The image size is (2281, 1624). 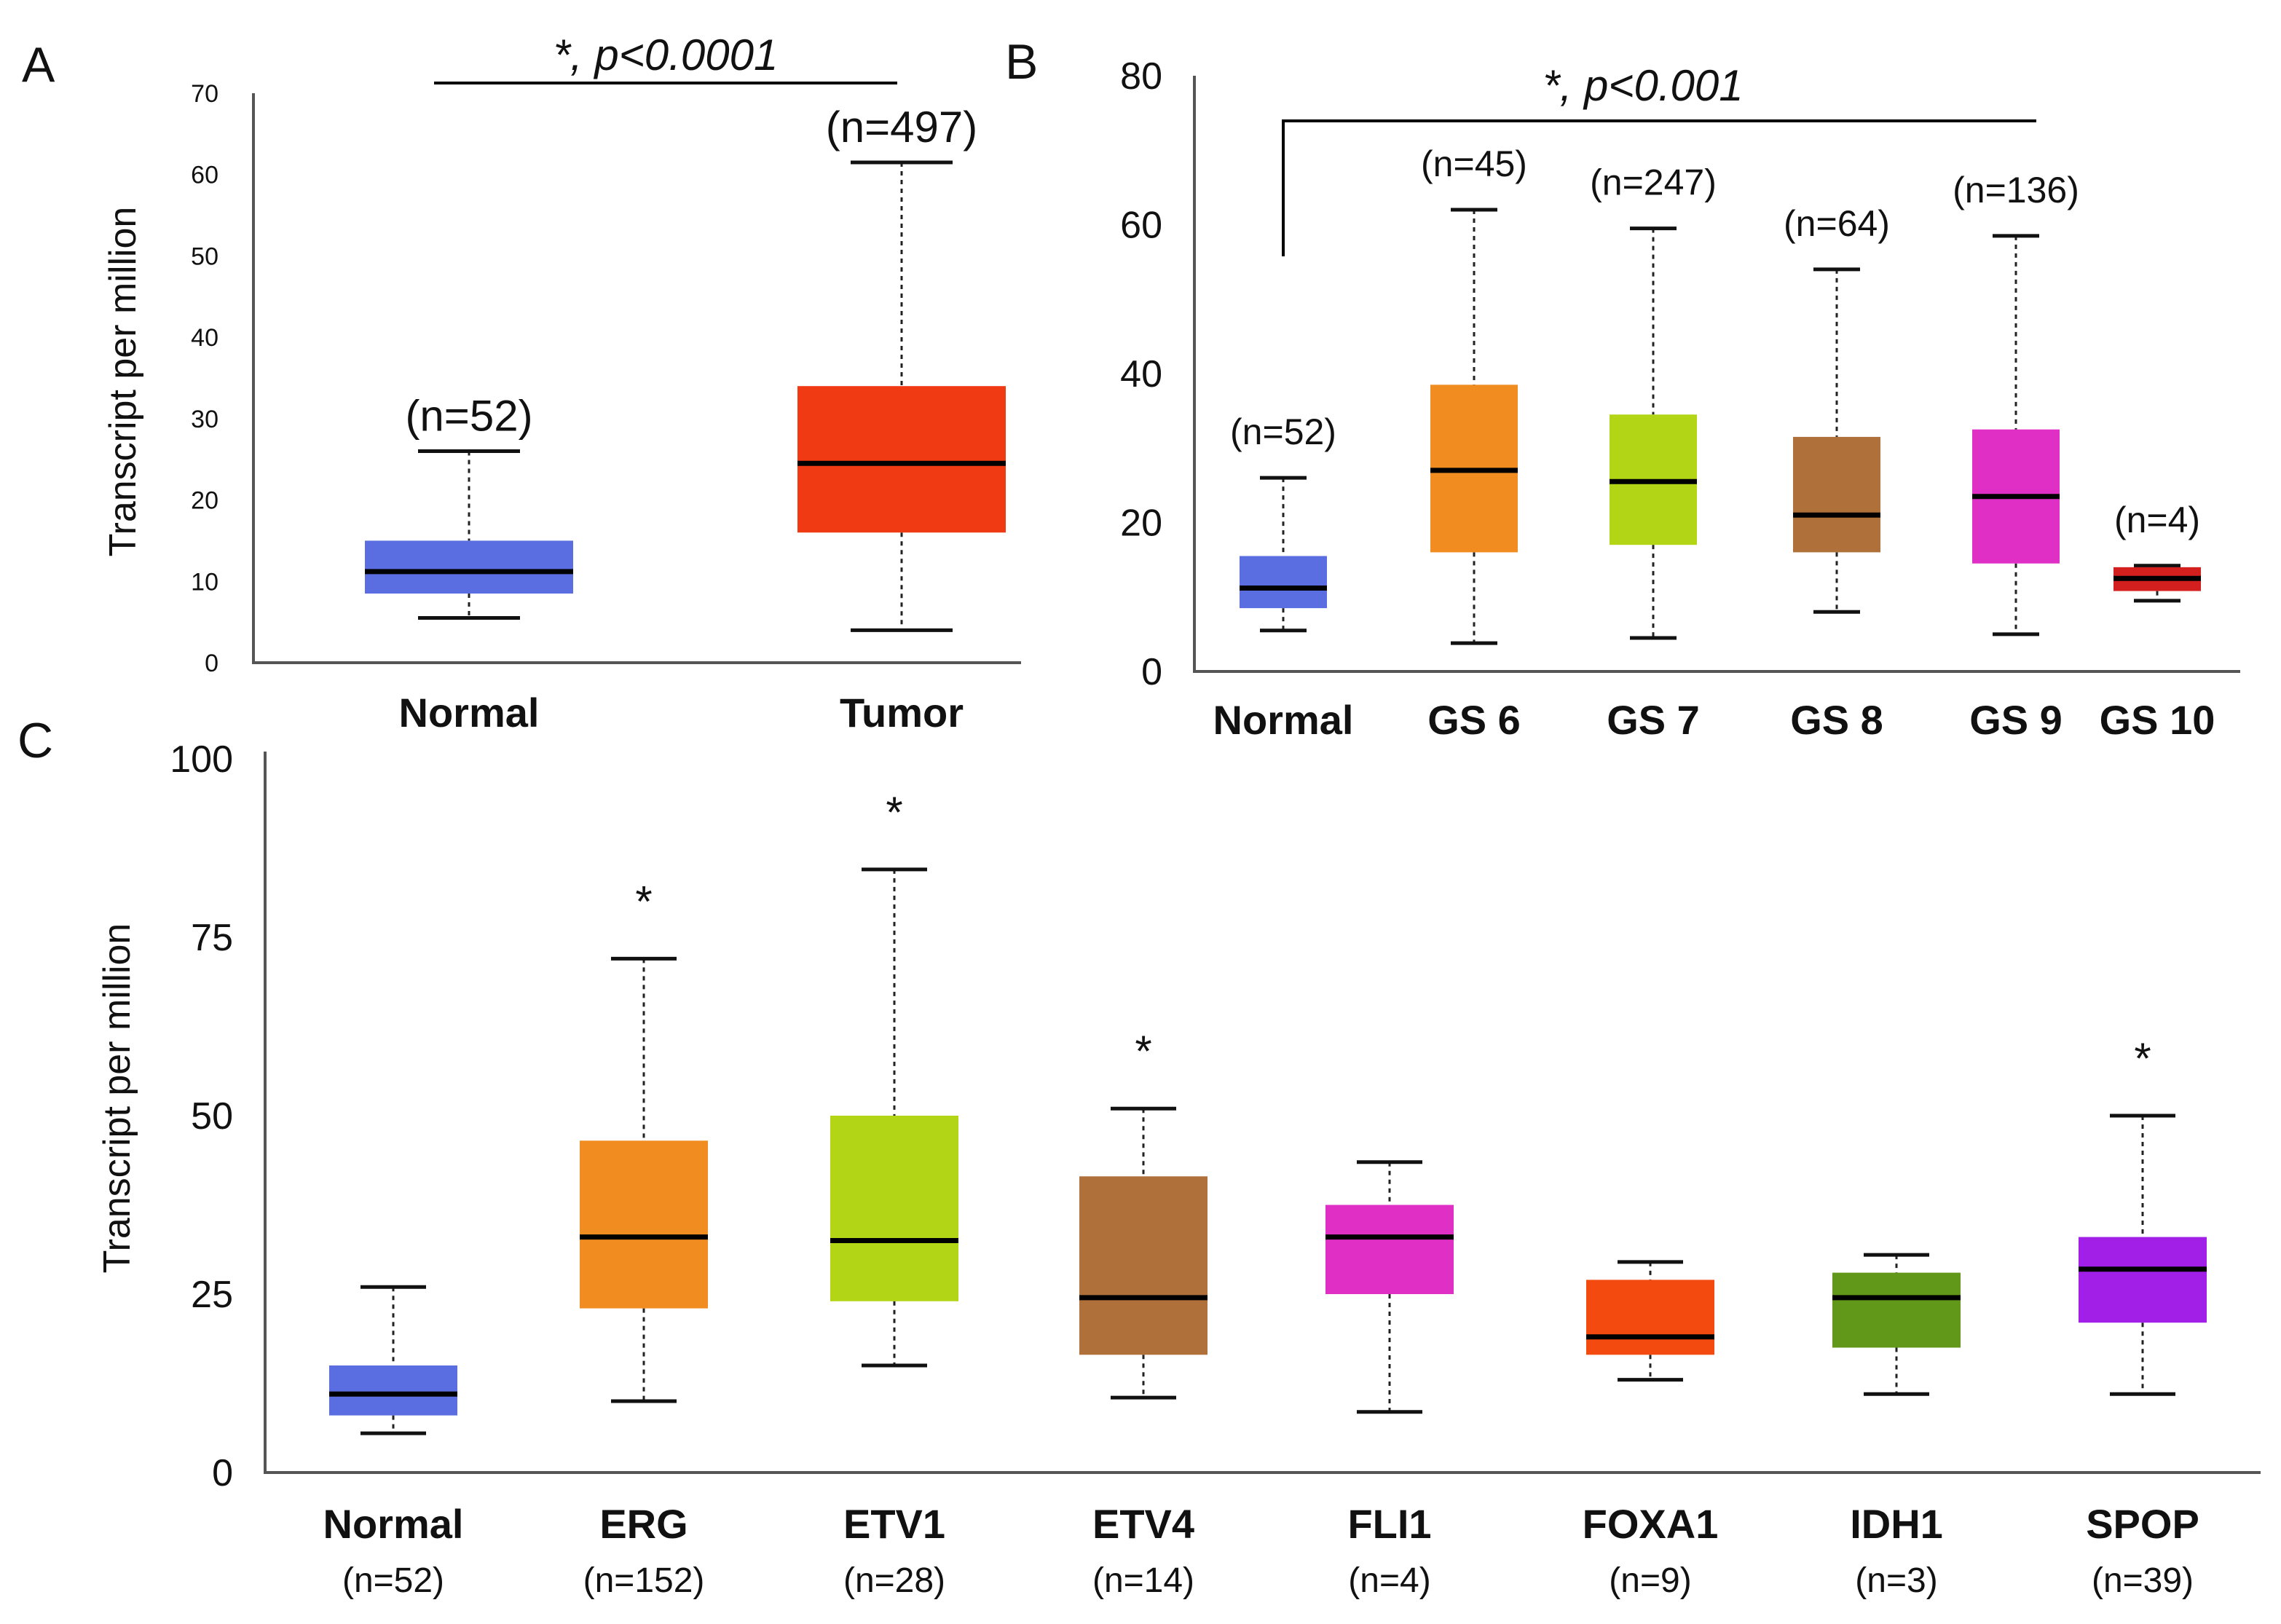 What do you see at coordinates (1837, 223) in the screenshot?
I see `panel-b-count-label-gs-8: (n=64)` at bounding box center [1837, 223].